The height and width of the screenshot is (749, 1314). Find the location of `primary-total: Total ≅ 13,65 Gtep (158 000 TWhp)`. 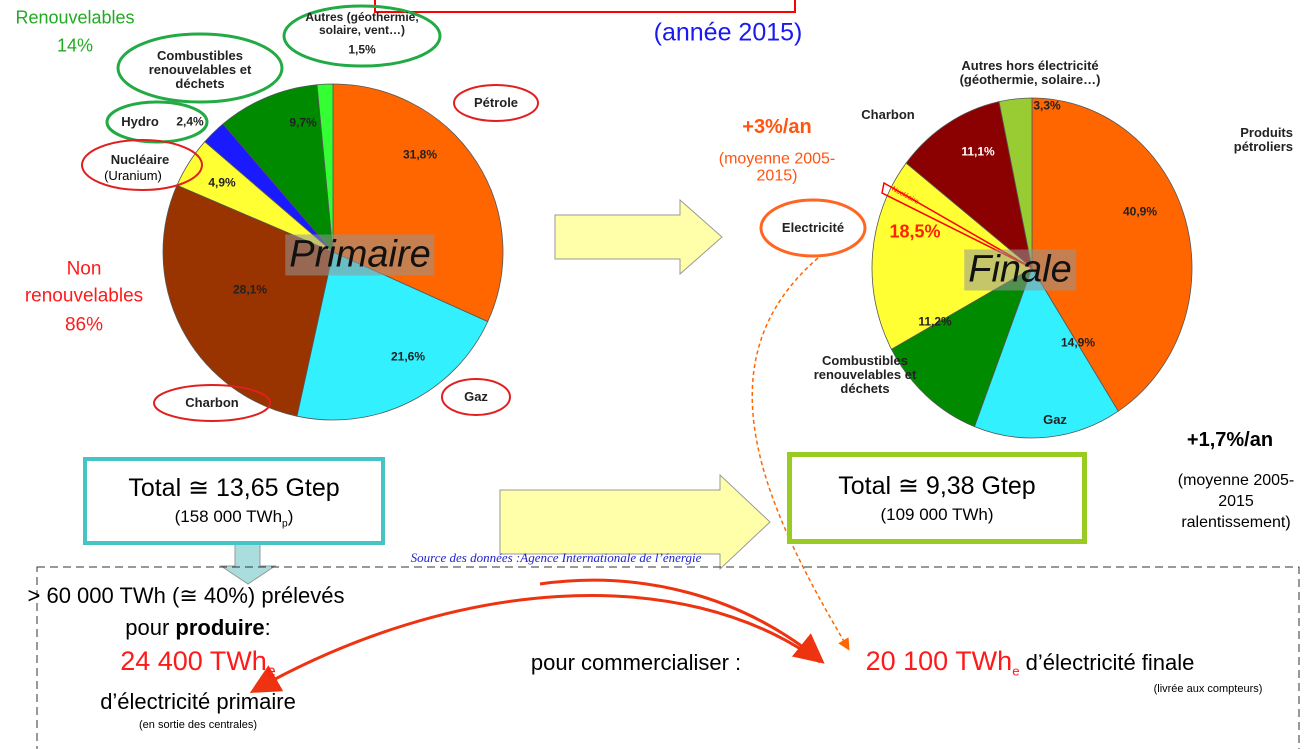

primary-total: Total ≅ 13,65 Gtep (158 000 TWhp) is located at coordinates (234, 501).